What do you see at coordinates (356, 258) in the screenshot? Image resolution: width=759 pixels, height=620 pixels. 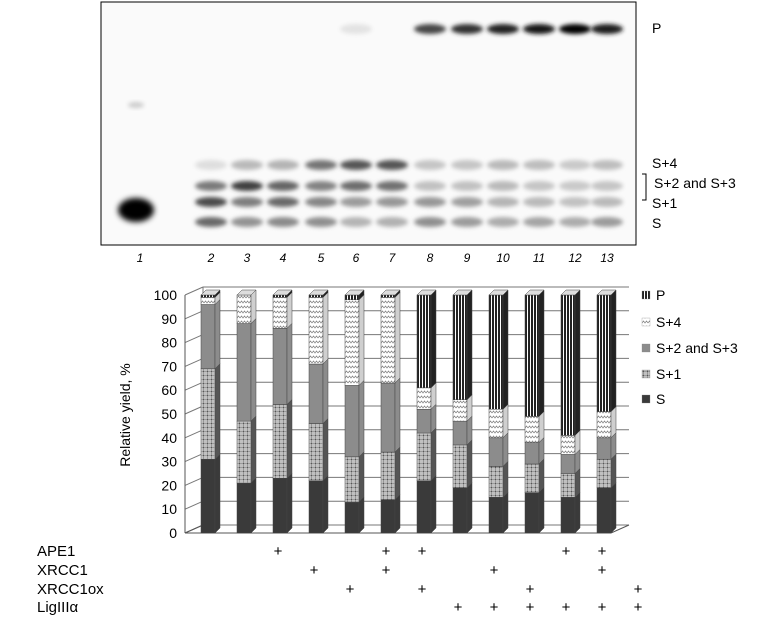 I see `lane-number: 6` at bounding box center [356, 258].